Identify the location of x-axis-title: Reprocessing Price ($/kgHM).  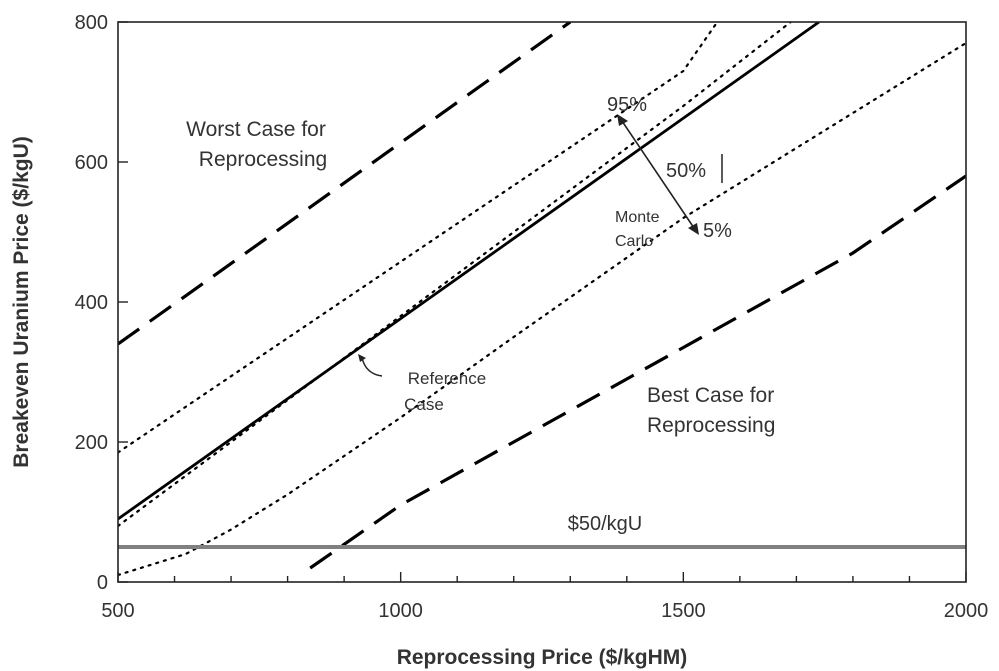
(542, 657).